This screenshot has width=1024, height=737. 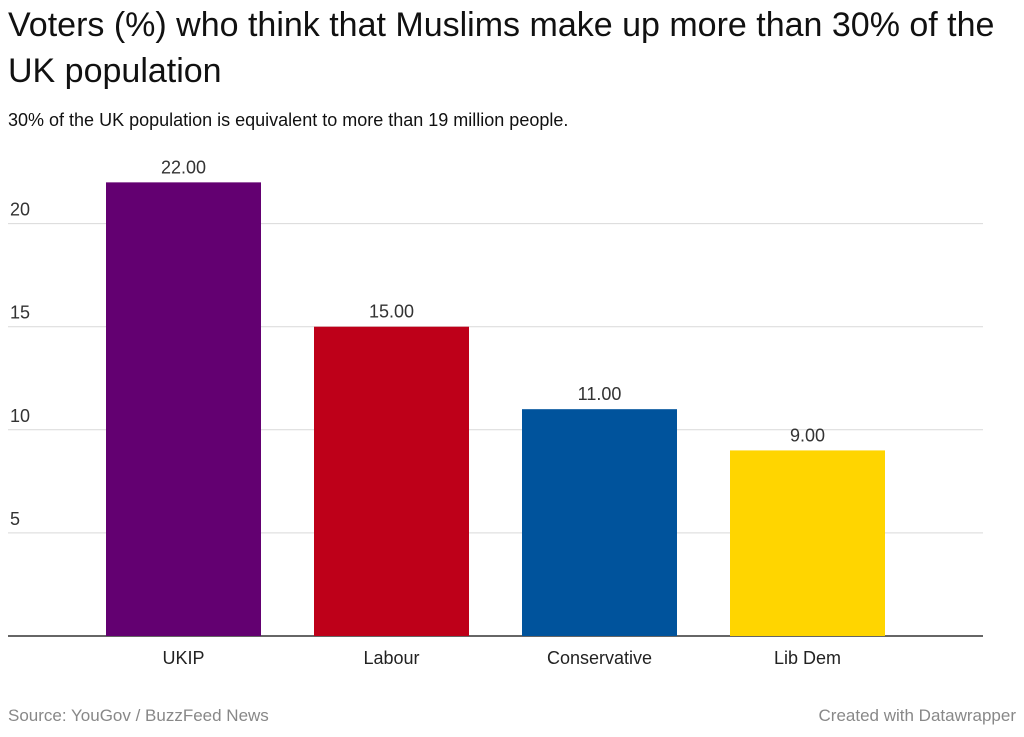 What do you see at coordinates (807, 543) in the screenshot?
I see `bar-lib-dem` at bounding box center [807, 543].